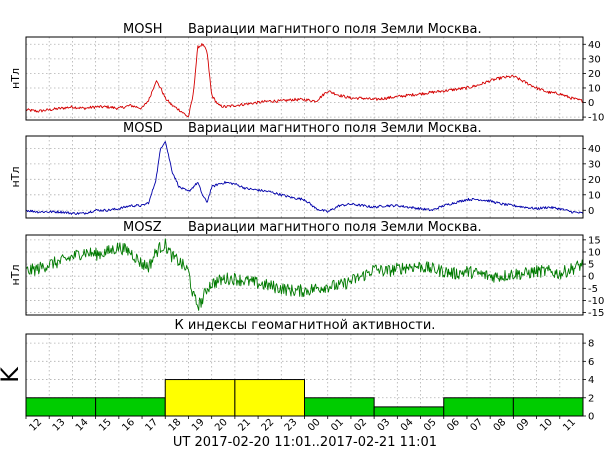  What do you see at coordinates (337, 425) in the screenshot?
I see `xtick-label: 01` at bounding box center [337, 425].